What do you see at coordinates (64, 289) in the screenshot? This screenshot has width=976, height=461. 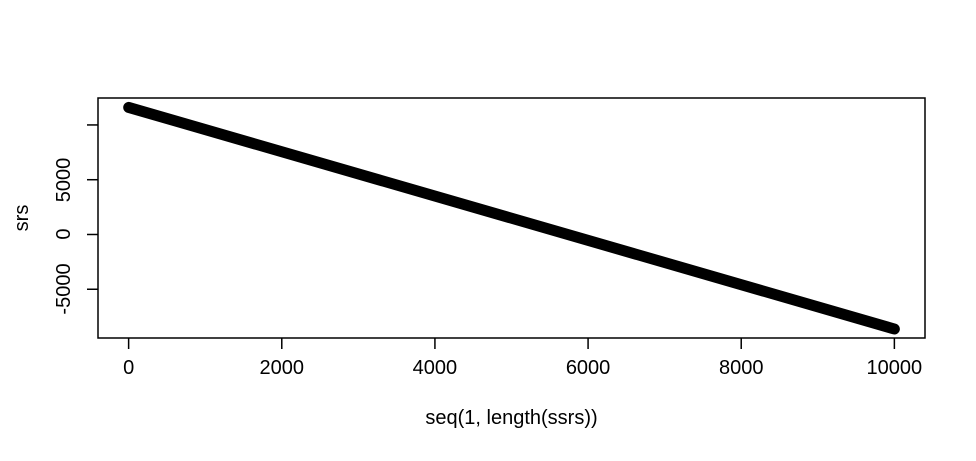 I see `y-tick-label: -5000` at bounding box center [64, 289].